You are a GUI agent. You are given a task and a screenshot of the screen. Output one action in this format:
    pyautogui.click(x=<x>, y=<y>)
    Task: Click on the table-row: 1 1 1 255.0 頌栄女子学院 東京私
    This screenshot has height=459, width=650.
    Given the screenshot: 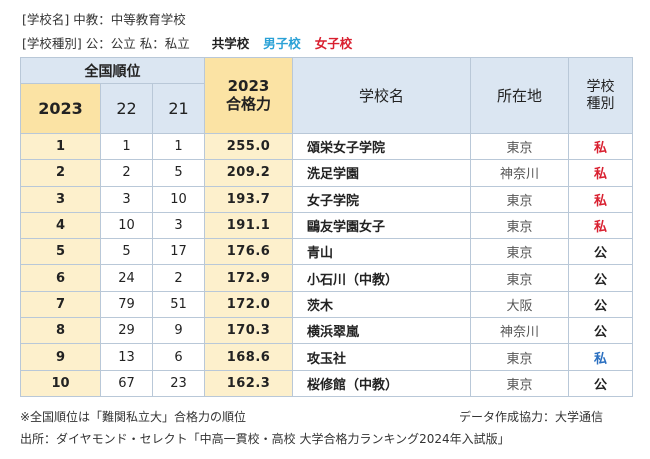 What is the action you would take?
    pyautogui.click(x=326, y=146)
    